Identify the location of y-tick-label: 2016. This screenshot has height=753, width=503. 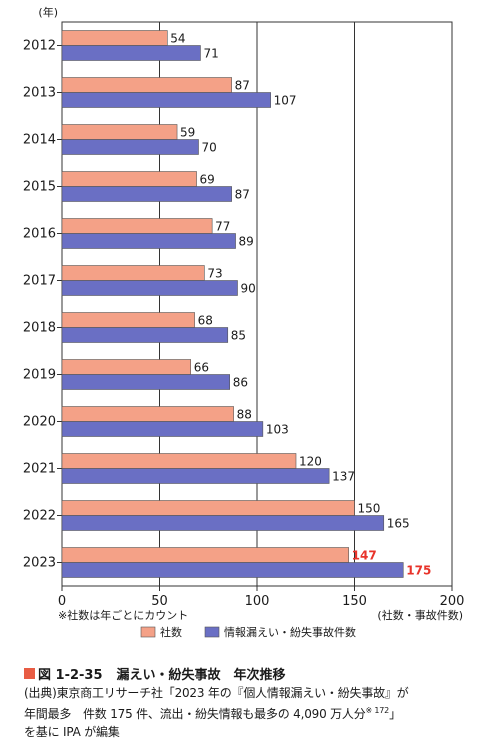
(39, 234).